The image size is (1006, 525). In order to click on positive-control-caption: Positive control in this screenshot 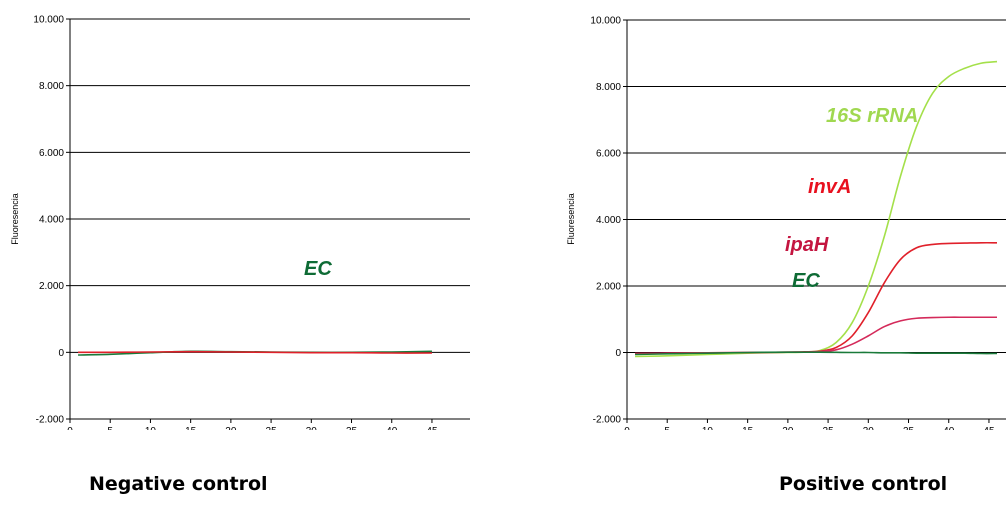, I will do `click(863, 484)`.